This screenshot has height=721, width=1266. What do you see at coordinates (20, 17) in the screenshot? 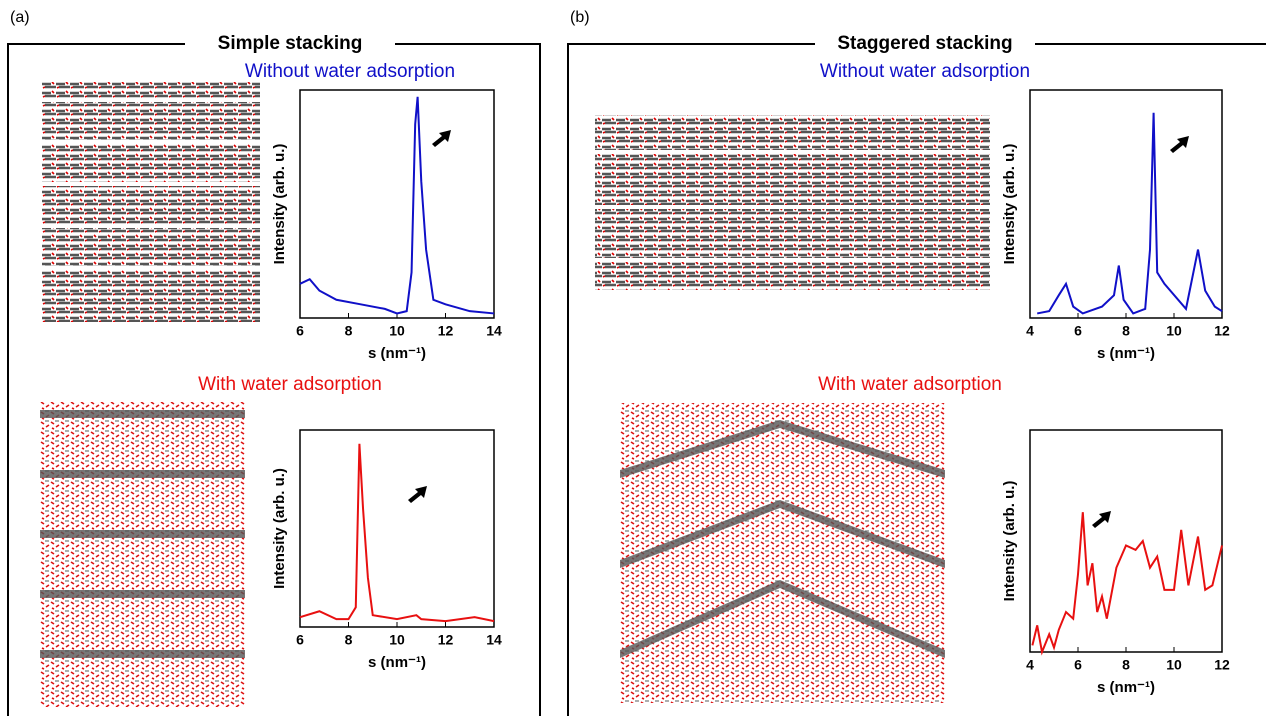
I see `panel-label: (a)` at bounding box center [20, 17].